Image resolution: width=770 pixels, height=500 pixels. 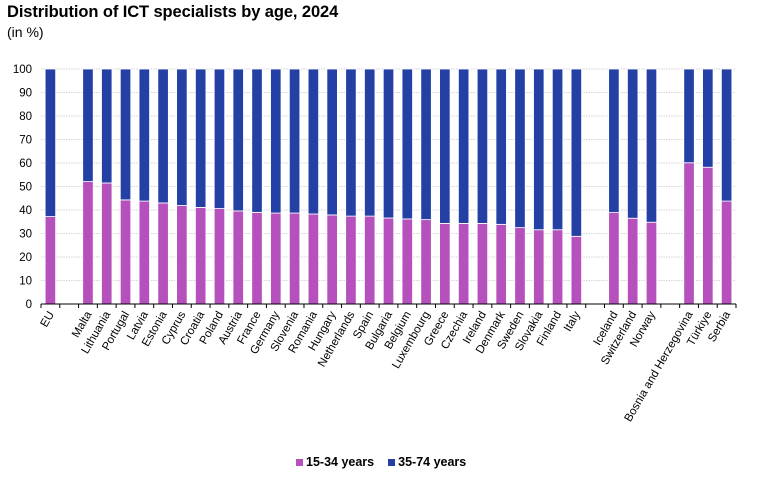 What do you see at coordinates (238, 140) in the screenshot?
I see `bar-austria-35-74-years` at bounding box center [238, 140].